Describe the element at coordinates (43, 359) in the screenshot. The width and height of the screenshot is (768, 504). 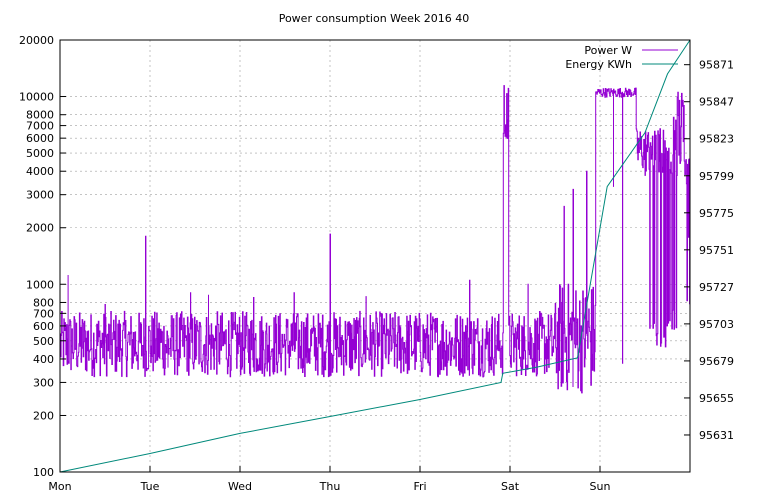
I see `y-left-tick-label: 400` at that location.